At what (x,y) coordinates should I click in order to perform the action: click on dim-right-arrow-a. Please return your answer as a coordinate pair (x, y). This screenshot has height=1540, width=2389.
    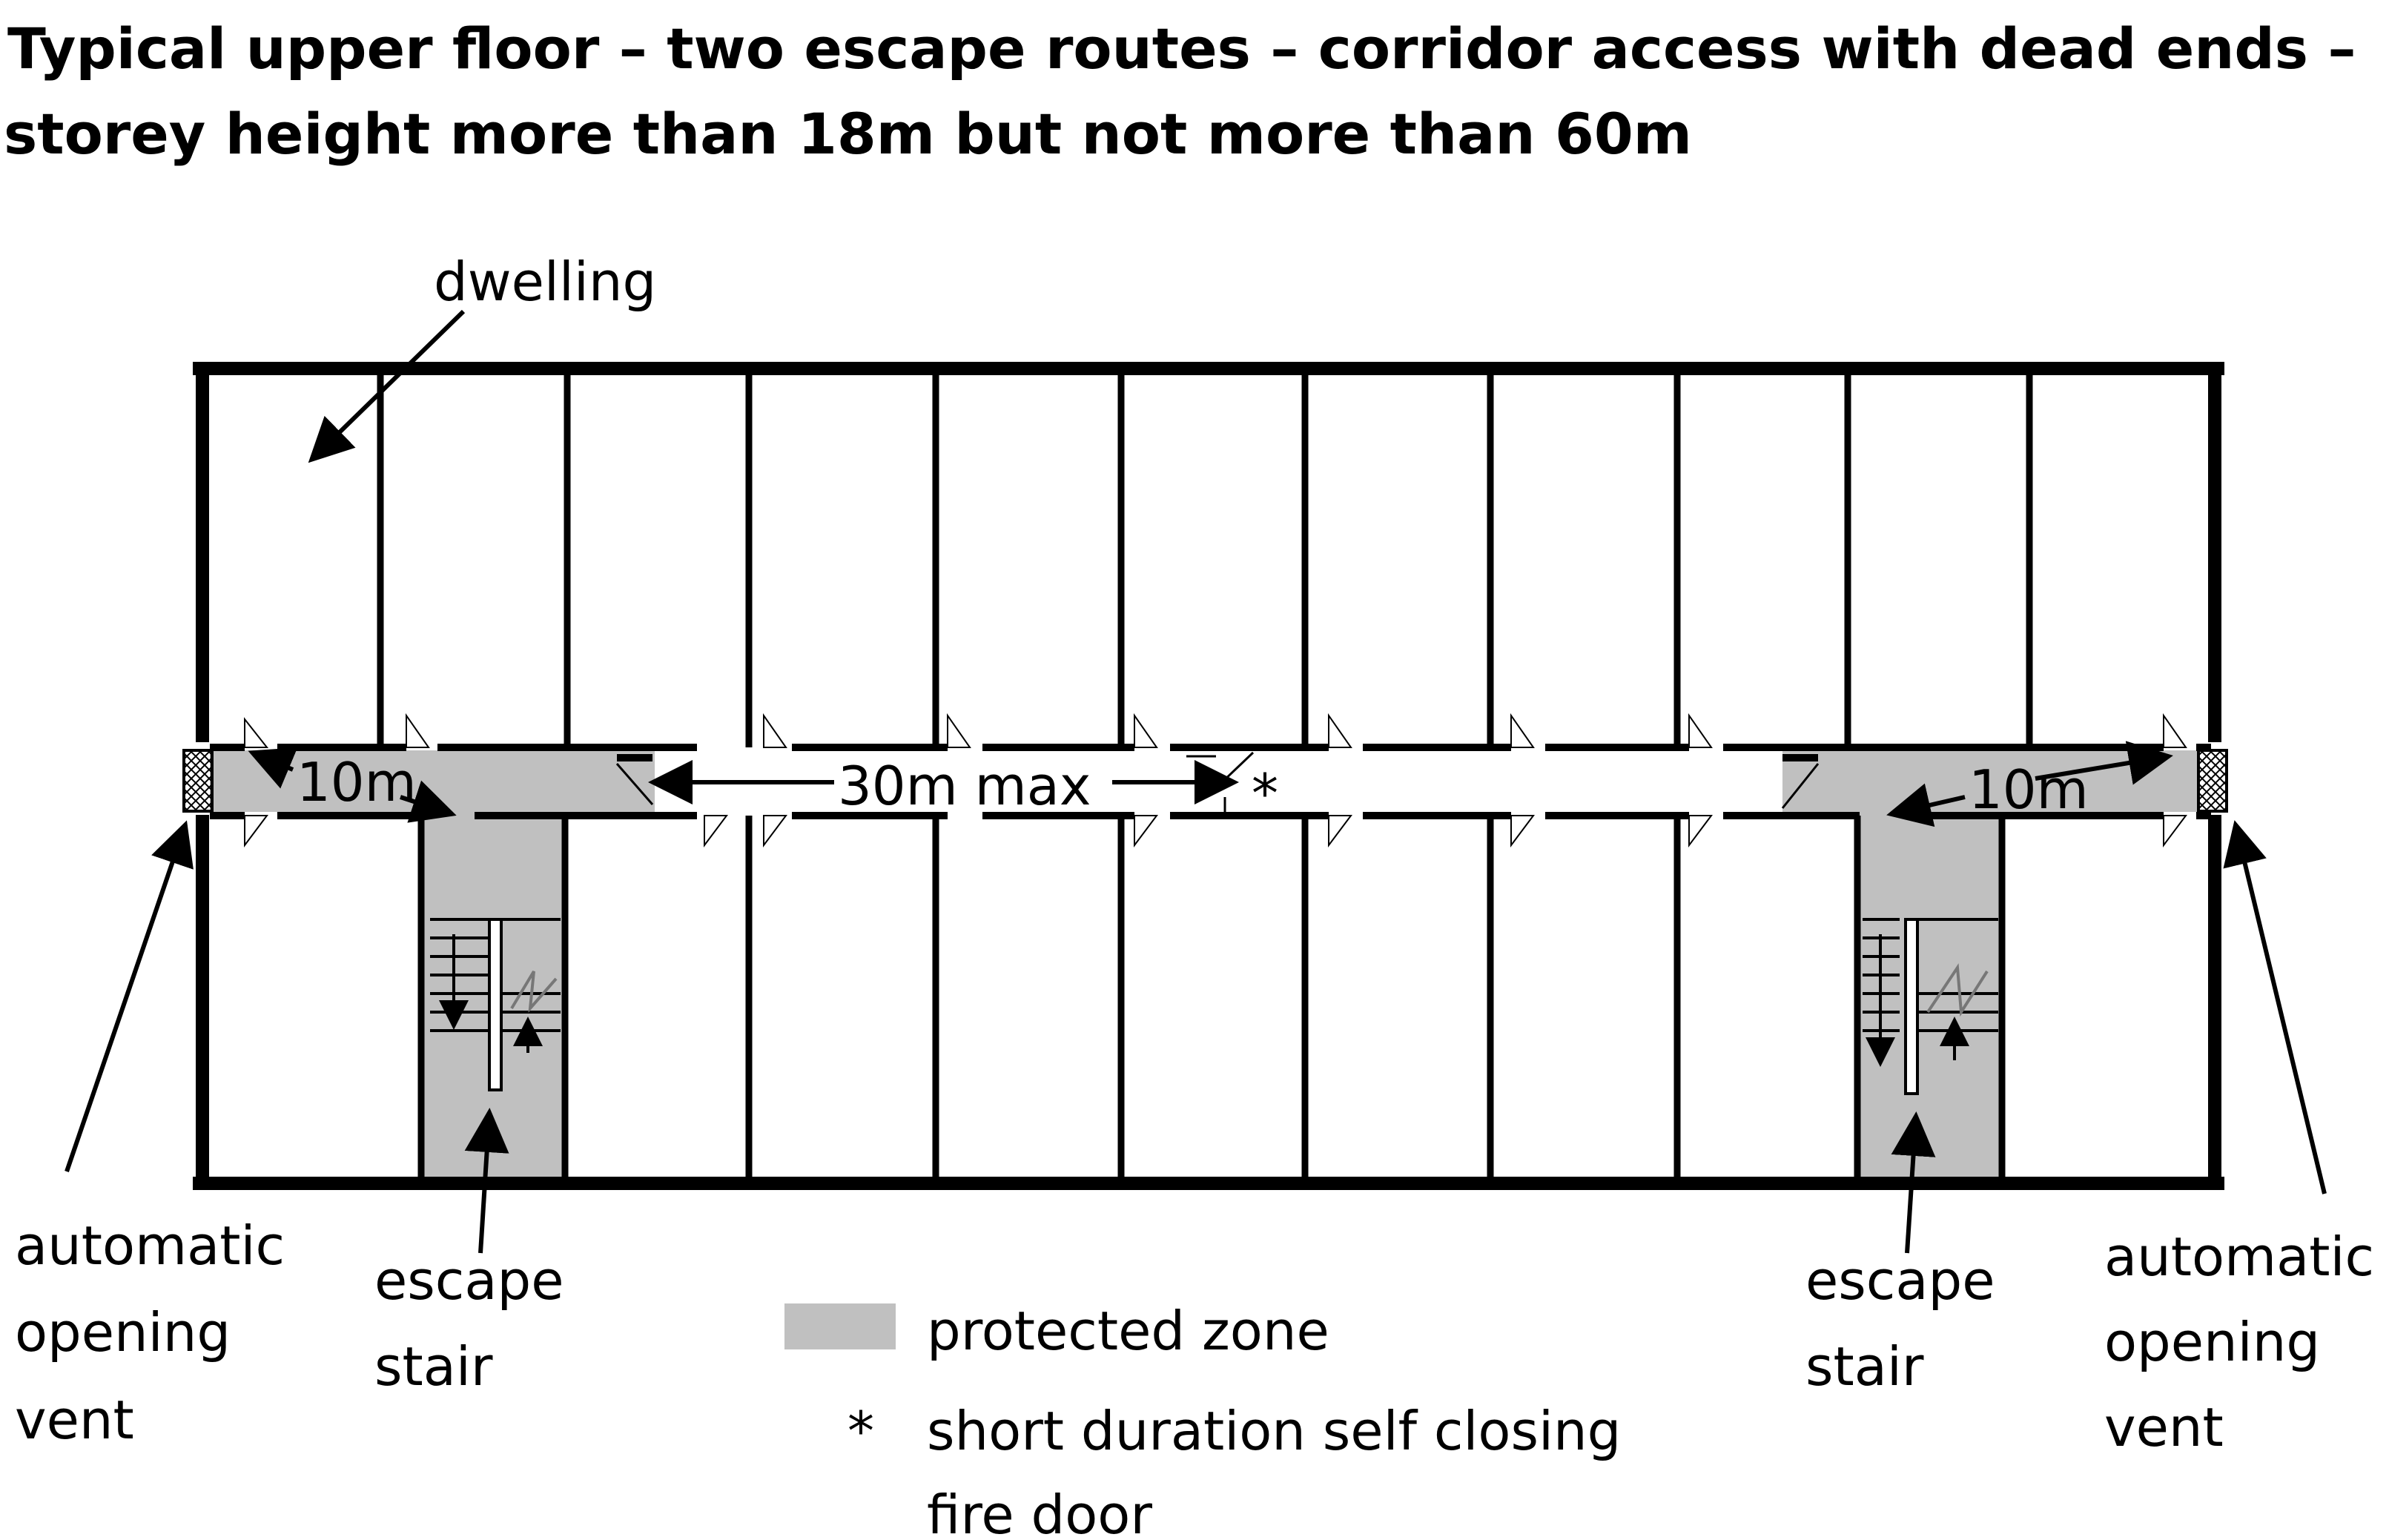
    Looking at the image, I should click on (1926, 805).